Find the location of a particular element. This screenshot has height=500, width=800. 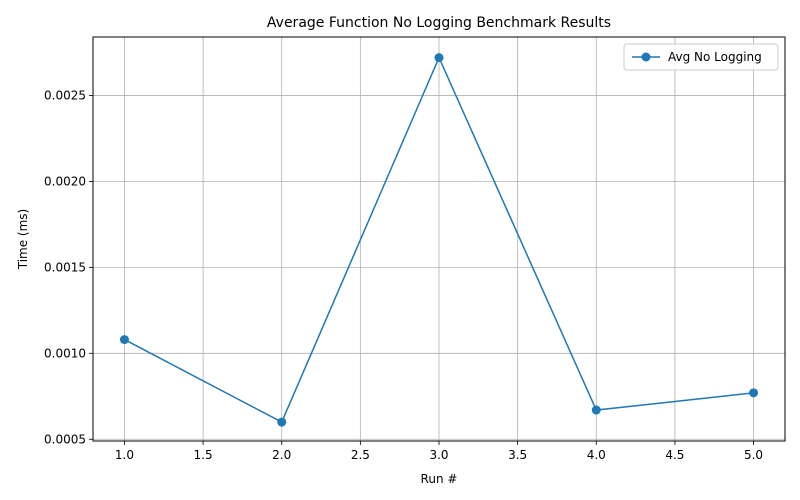

x-axis-label: Run # is located at coordinates (439, 479).